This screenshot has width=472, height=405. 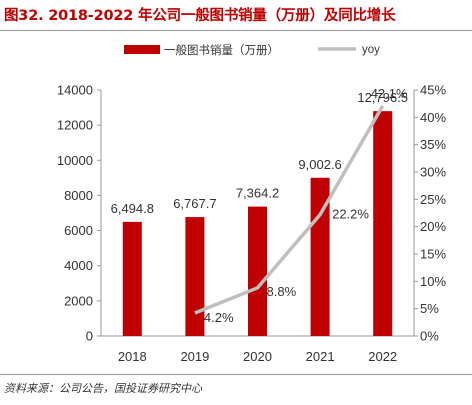 I want to click on right-tick-label: 15%, so click(x=433, y=254).